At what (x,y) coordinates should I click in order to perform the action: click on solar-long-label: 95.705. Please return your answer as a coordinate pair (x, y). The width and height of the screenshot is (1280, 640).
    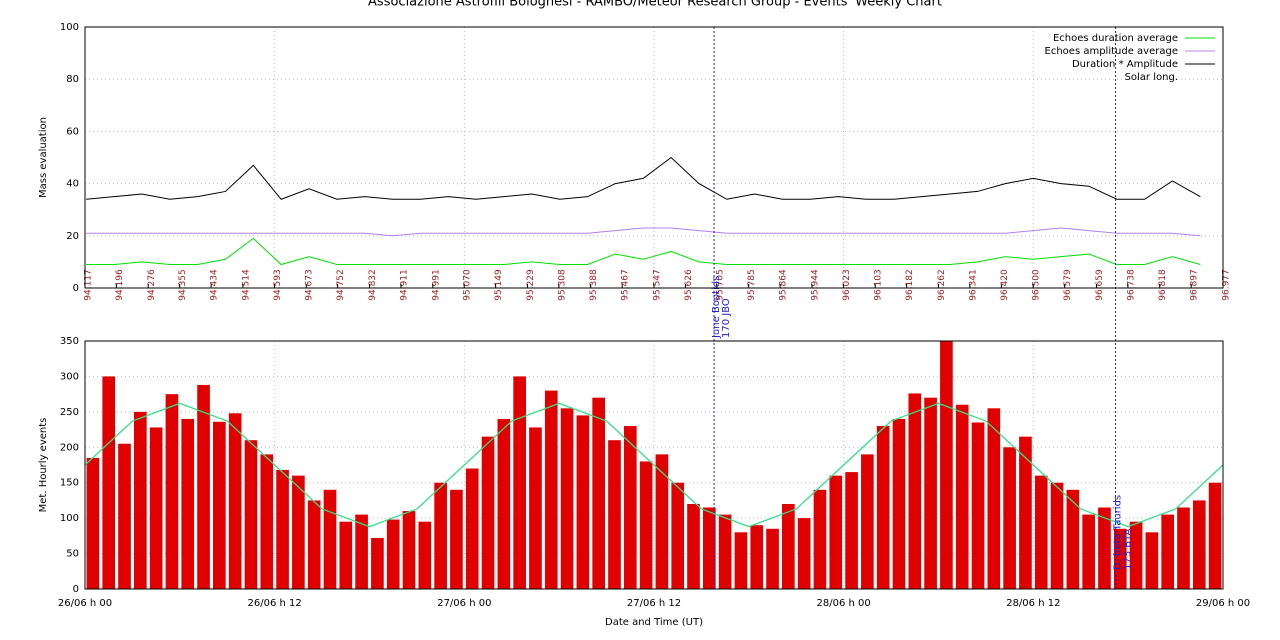
    Looking at the image, I should click on (720, 285).